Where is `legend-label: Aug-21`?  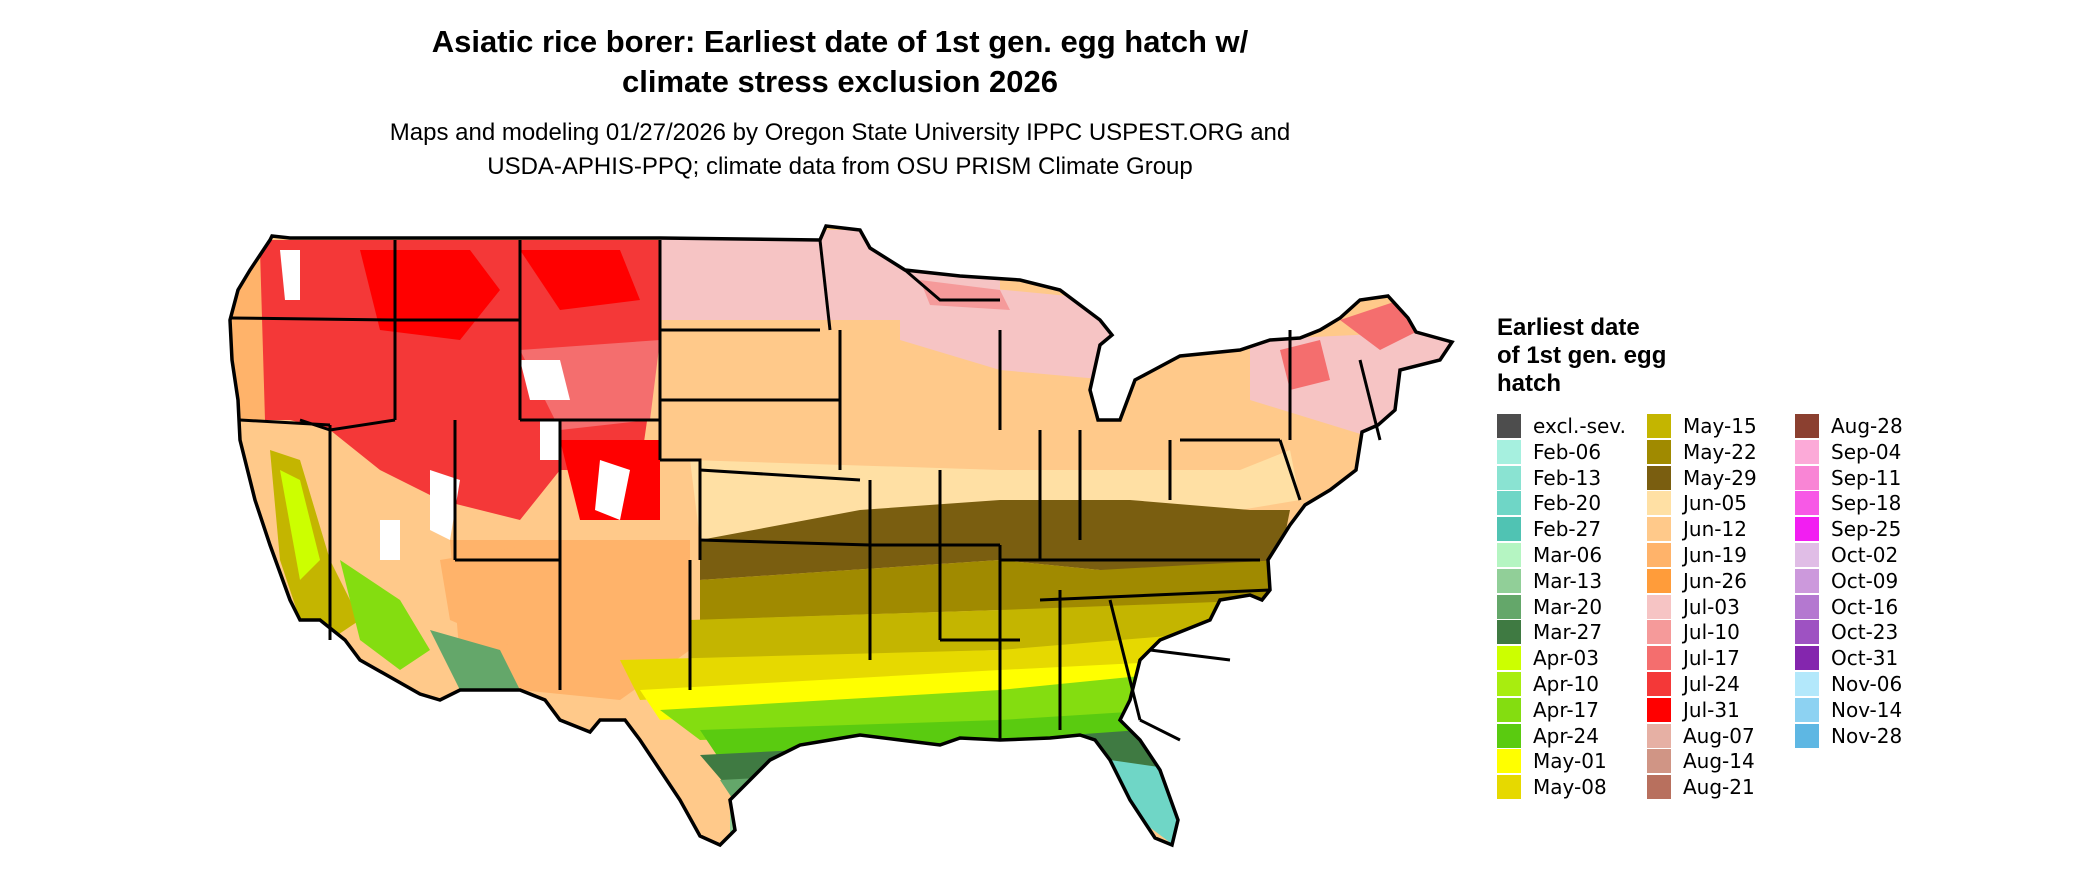
legend-label: Aug-21 is located at coordinates (1719, 787).